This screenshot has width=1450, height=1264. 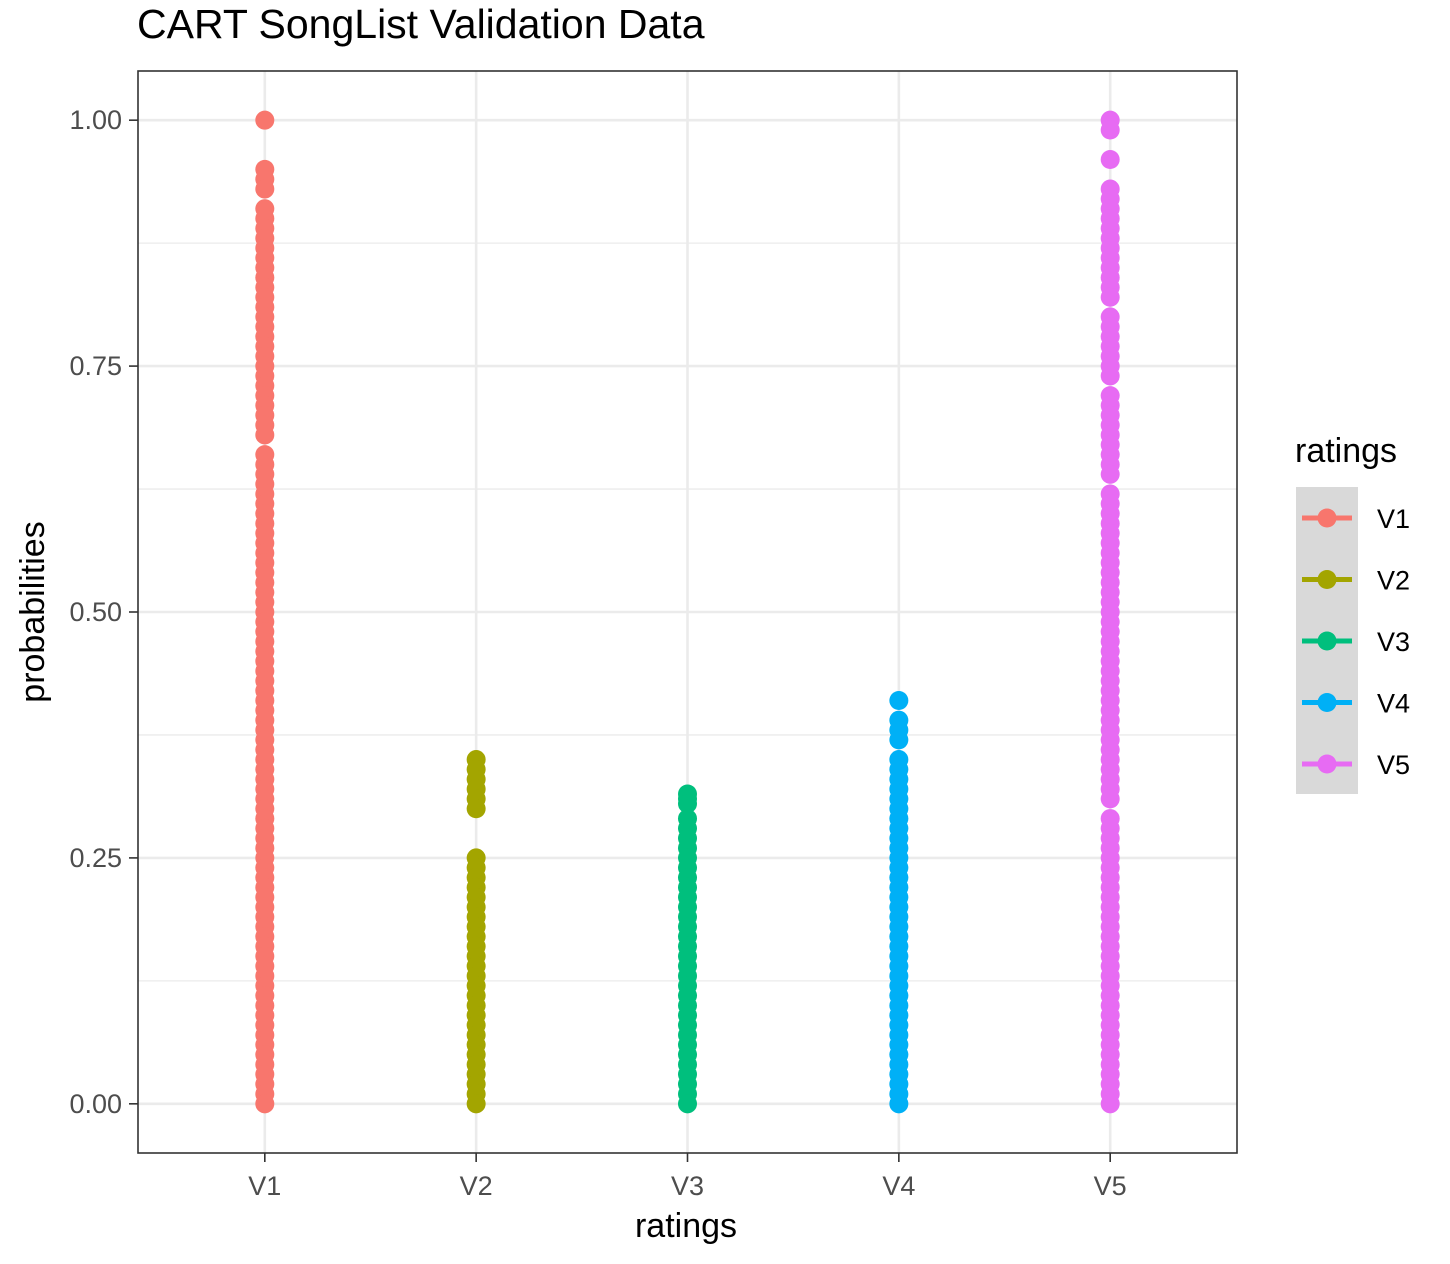 I want to click on y-tick-label: 0.00, so click(x=95, y=1104).